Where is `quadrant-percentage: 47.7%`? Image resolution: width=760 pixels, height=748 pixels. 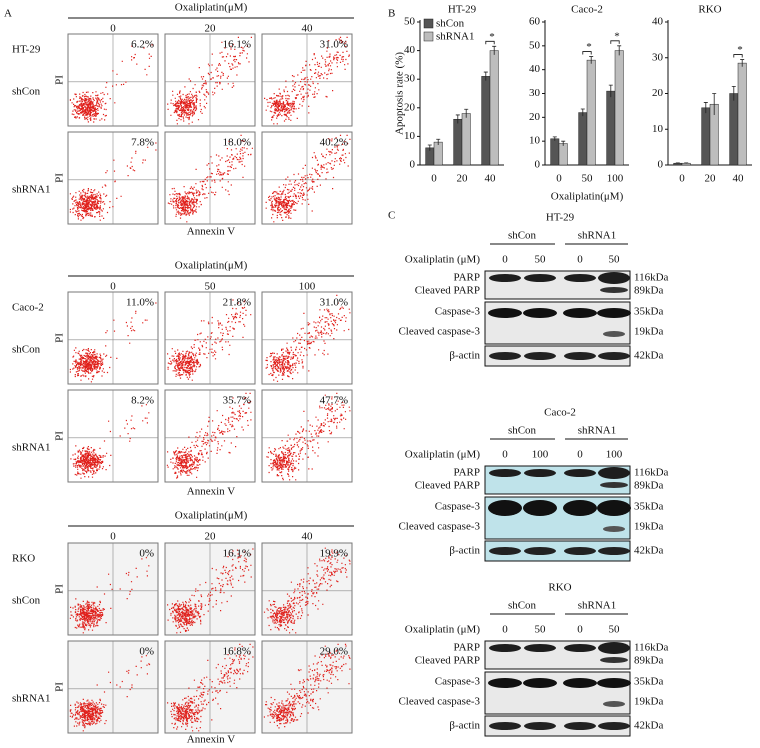 quadrant-percentage: 47.7% is located at coordinates (334, 401).